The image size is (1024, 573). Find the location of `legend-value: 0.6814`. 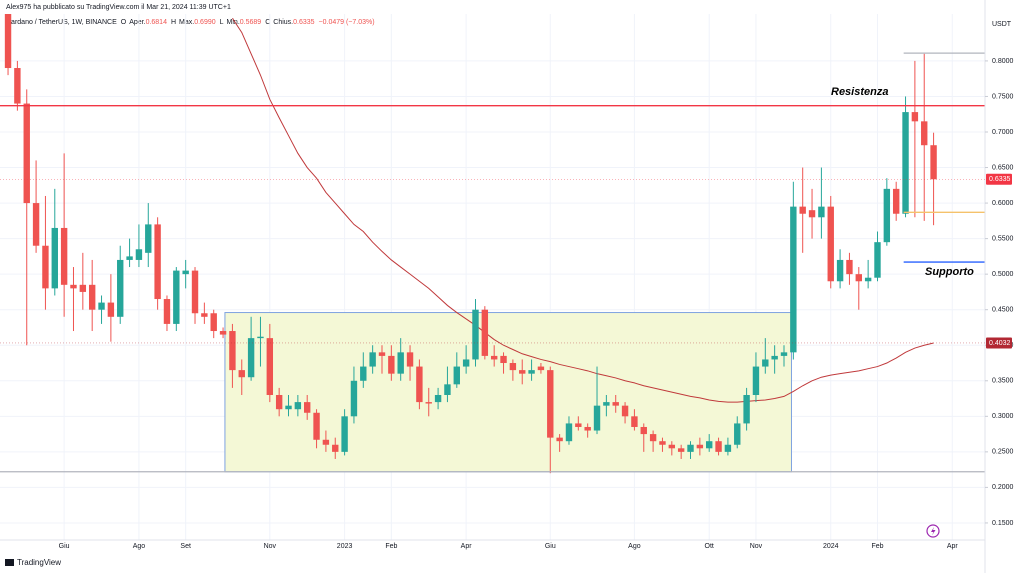

legend-value: 0.6814 is located at coordinates (157, 22).